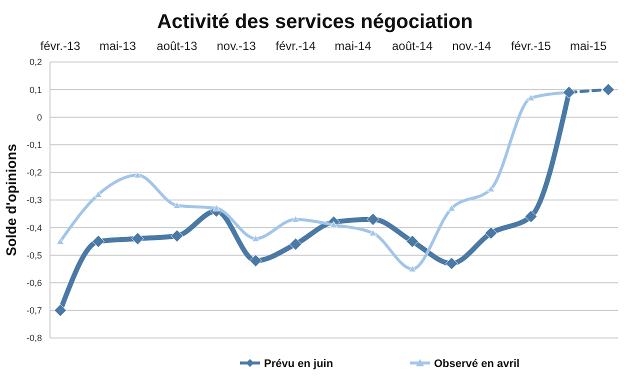 The image size is (630, 383). What do you see at coordinates (296, 46) in the screenshot?
I see `x-tick-label: févr.-14` at bounding box center [296, 46].